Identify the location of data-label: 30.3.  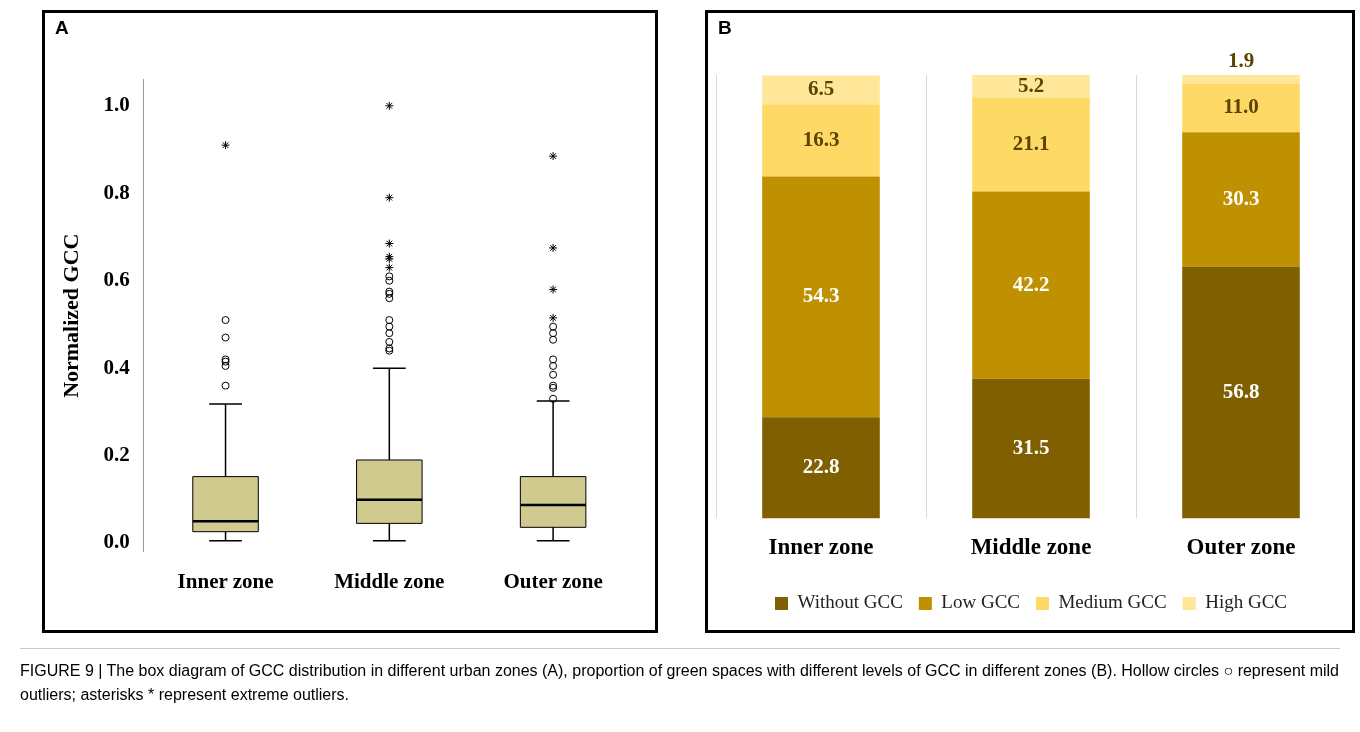
(1241, 197).